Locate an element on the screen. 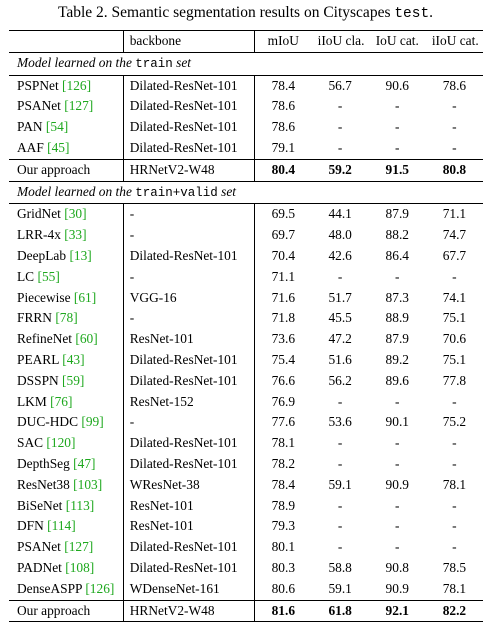  iiou-cla-cell: 48.0 is located at coordinates (340, 235).